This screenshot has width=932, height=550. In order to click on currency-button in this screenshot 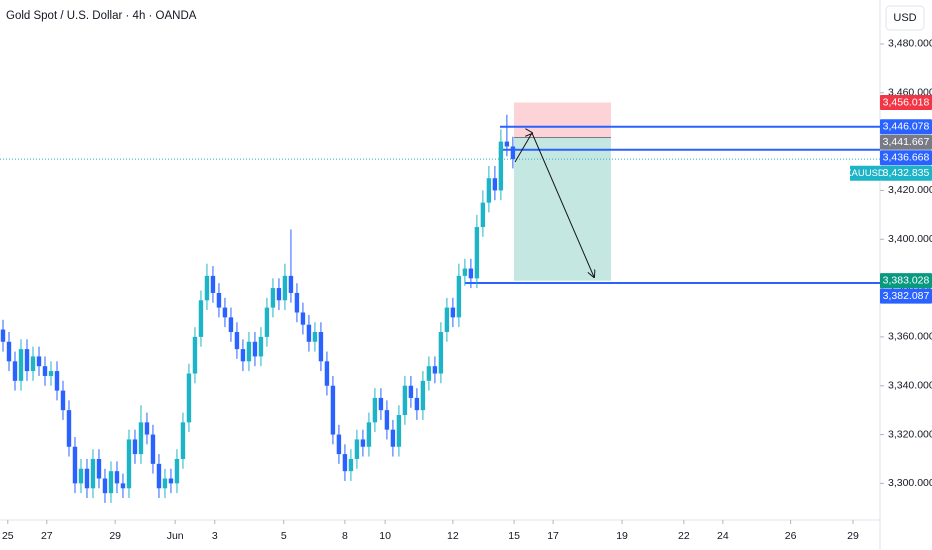, I will do `click(905, 18)`.